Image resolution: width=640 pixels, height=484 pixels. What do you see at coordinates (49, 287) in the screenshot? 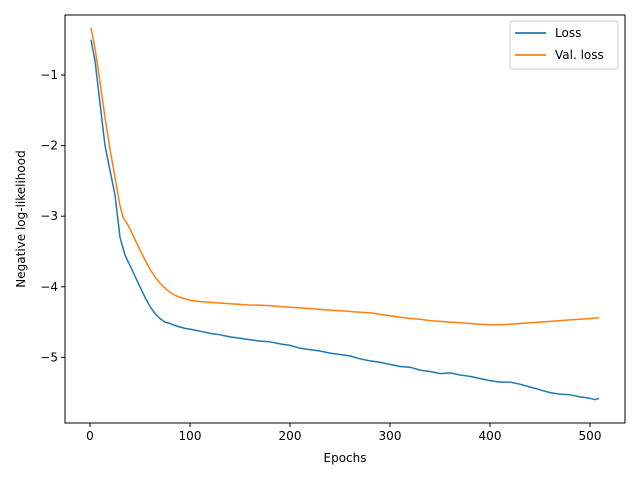
I see `y-tick-label: −4` at bounding box center [49, 287].